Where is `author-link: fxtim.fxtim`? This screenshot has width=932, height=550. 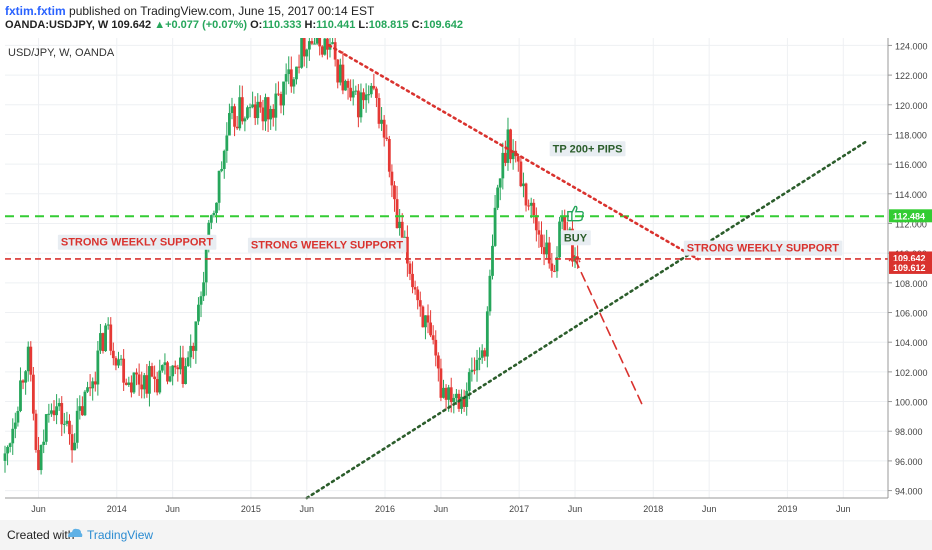
author-link: fxtim.fxtim is located at coordinates (35, 11).